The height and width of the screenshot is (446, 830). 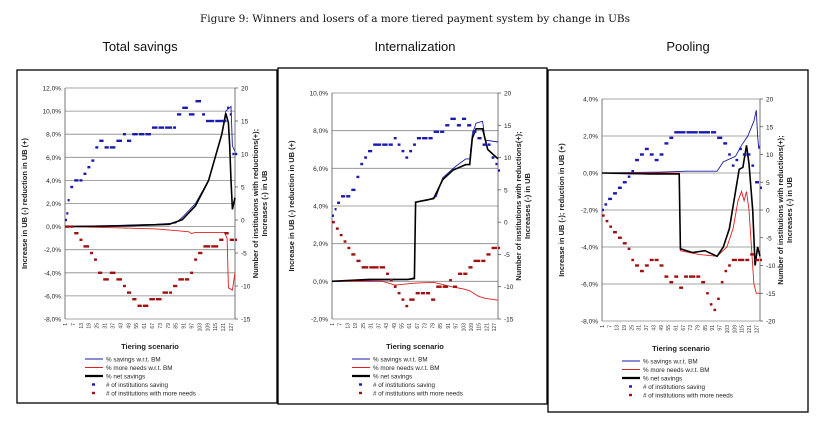 I want to click on y-tick-label: 12,0%, so click(x=52, y=89).